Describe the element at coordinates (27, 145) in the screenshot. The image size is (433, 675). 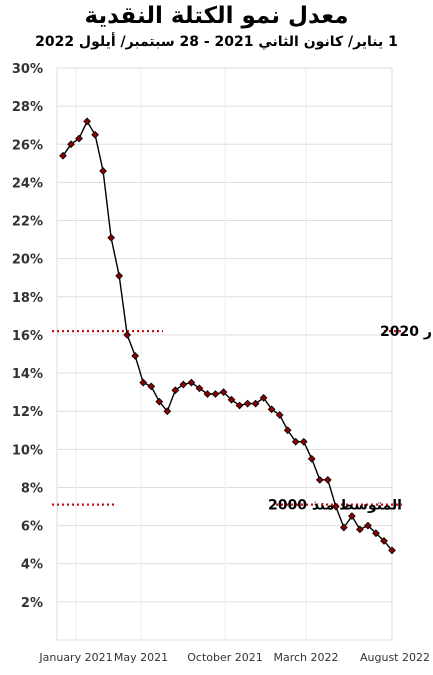
I see `y-tick-label: 26%` at that location.